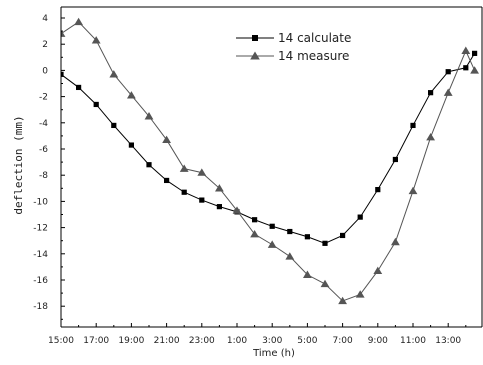 The height and width of the screenshot is (365, 483). Describe the element at coordinates (131, 341) in the screenshot. I see `x-tick-label: 19:00` at that location.